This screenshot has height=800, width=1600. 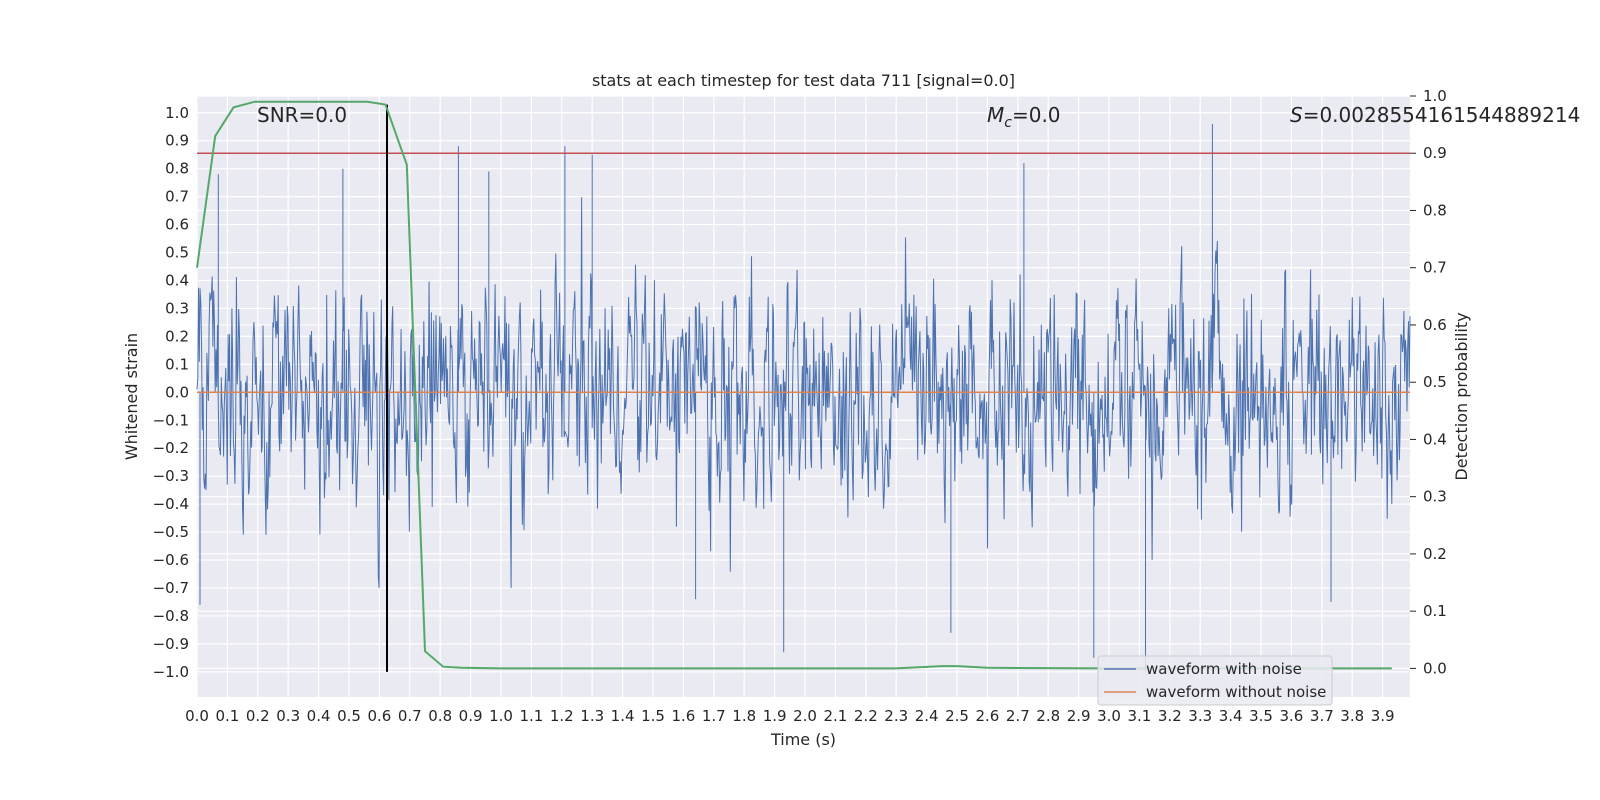 What do you see at coordinates (177, 169) in the screenshot?
I see `y-tick-label: 0.8` at bounding box center [177, 169].